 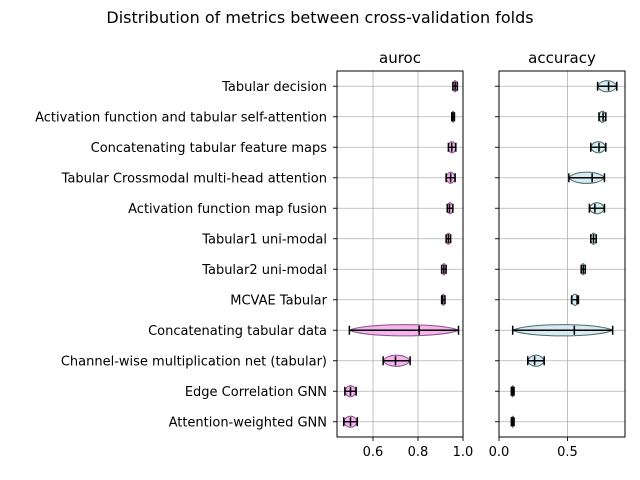 I want to click on panel-title: accuracy, so click(x=562, y=58).